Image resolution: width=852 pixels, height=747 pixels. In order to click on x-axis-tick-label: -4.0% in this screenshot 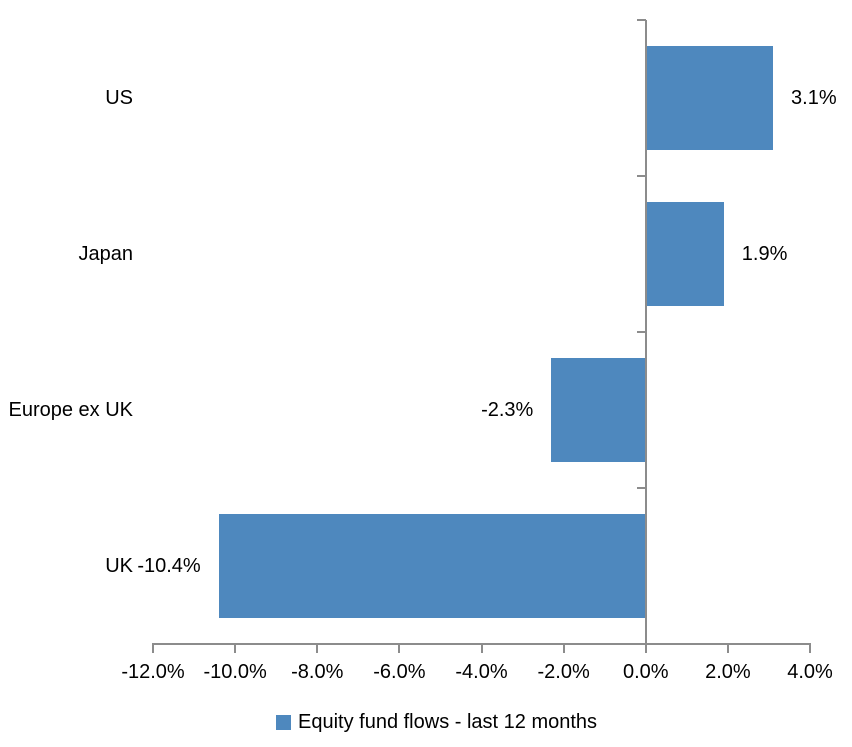, I will do `click(481, 672)`.